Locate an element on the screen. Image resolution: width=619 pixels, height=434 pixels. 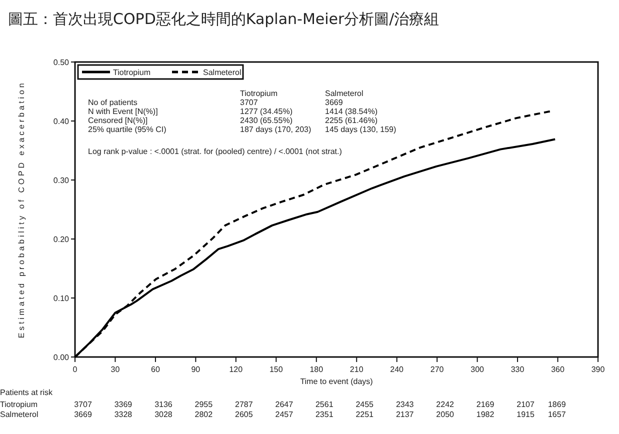
annotation: No of patients is located at coordinates (113, 102).